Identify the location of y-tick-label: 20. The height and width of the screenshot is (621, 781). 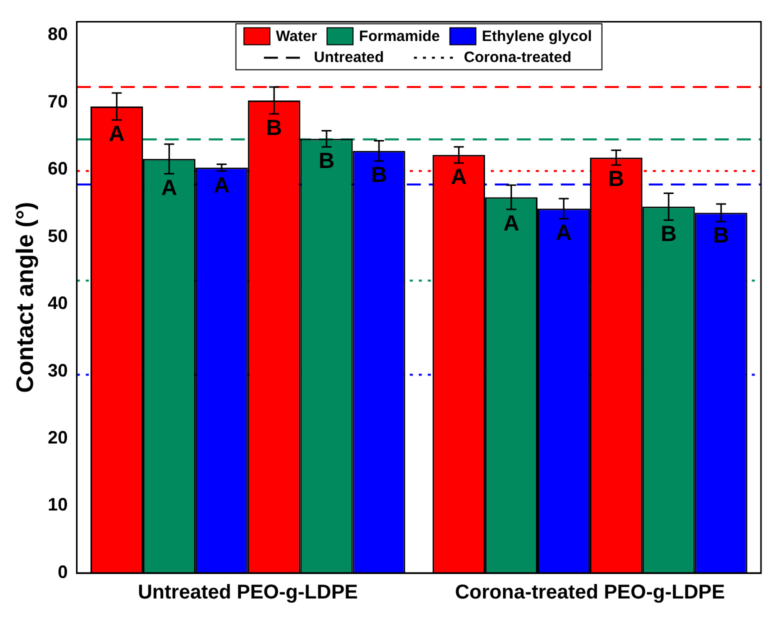
(58, 438).